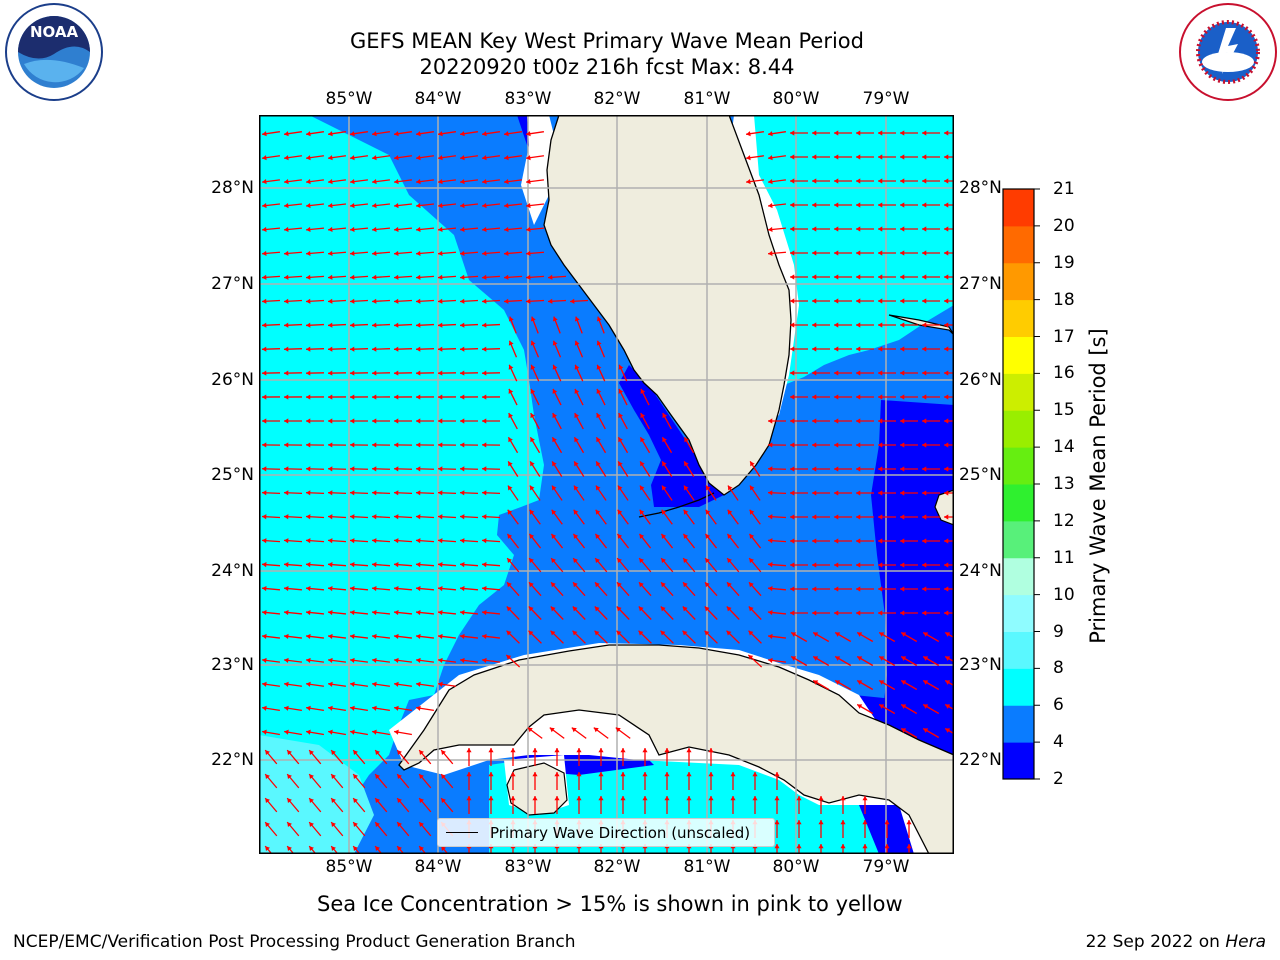 Image resolution: width=1280 pixels, height=960 pixels. What do you see at coordinates (462, 832) in the screenshot?
I see `legend-line-sample` at bounding box center [462, 832].